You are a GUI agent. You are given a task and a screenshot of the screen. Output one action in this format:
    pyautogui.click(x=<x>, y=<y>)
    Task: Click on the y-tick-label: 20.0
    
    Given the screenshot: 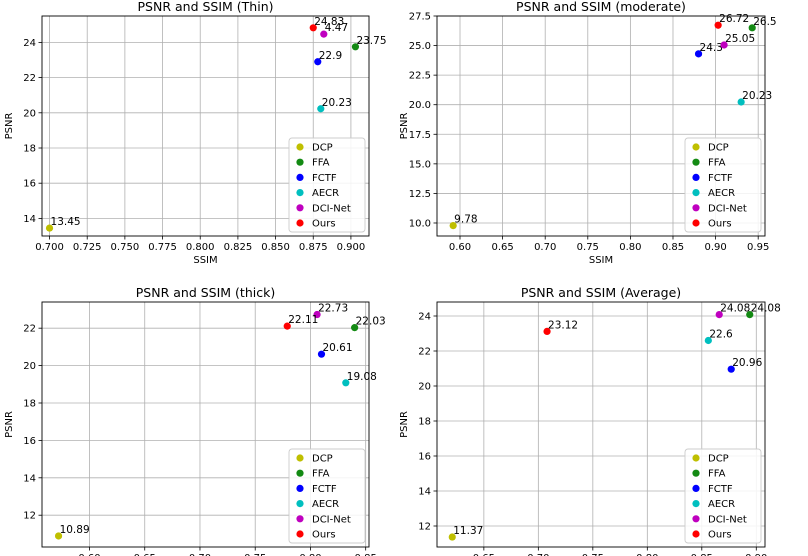 What is the action you would take?
    pyautogui.click(x=420, y=105)
    